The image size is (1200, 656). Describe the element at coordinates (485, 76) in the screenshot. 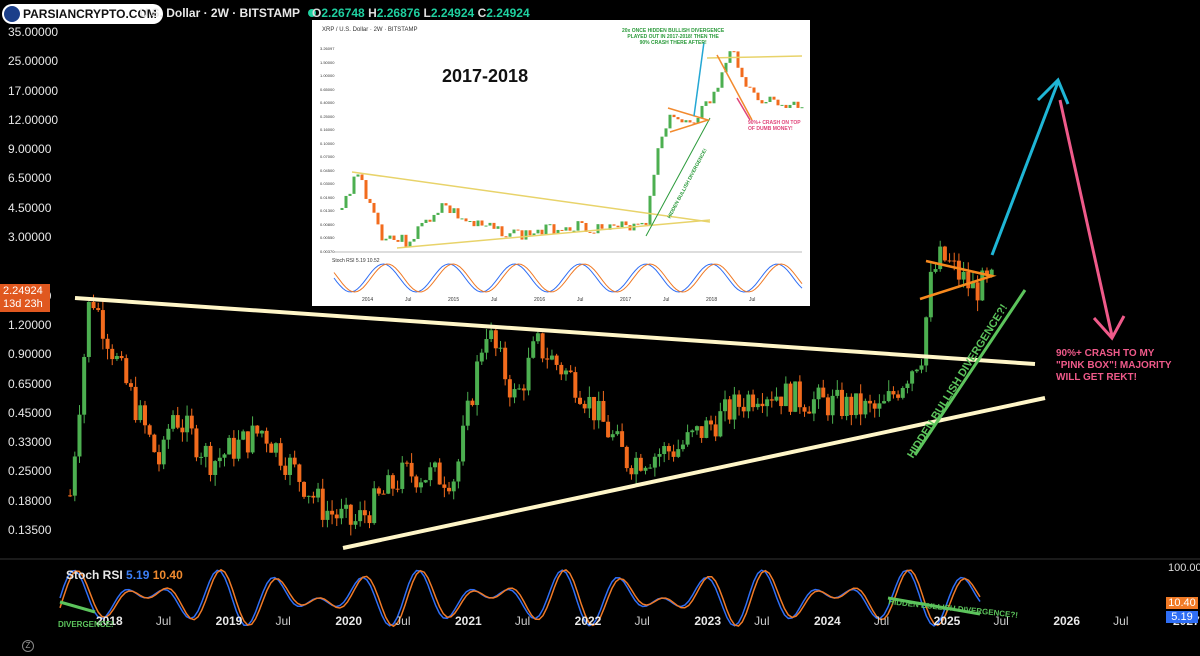

I see `inset-period-label: 2017-2018` at that location.